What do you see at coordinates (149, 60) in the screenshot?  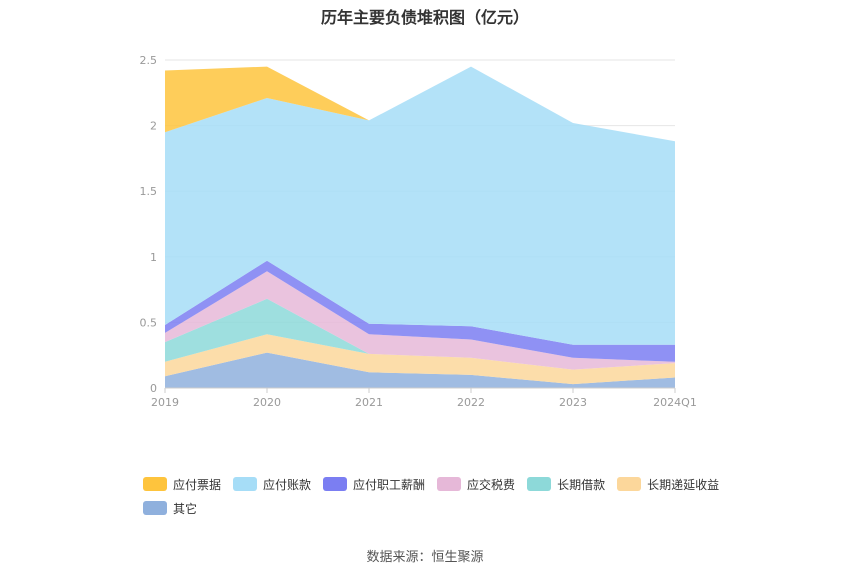 I see `y-tick-label: 2.5` at bounding box center [149, 60].